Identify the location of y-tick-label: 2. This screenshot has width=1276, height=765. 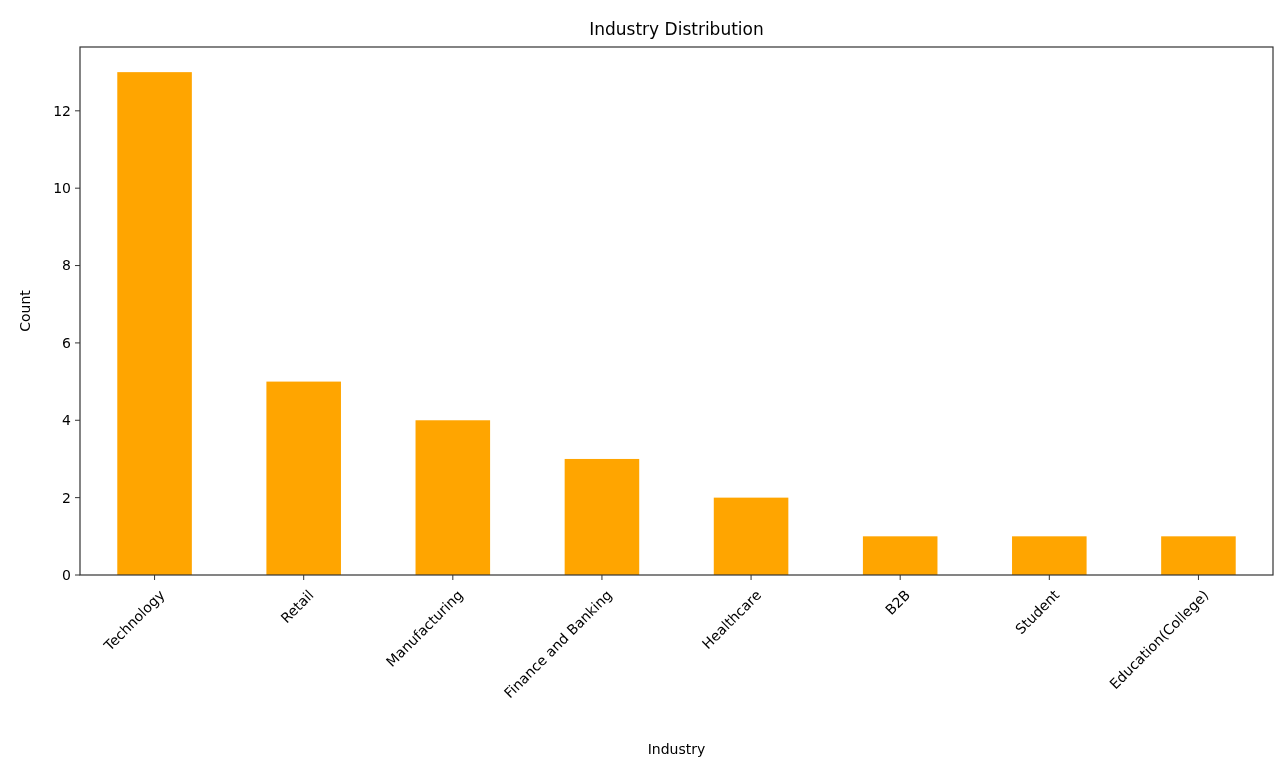
(66, 497).